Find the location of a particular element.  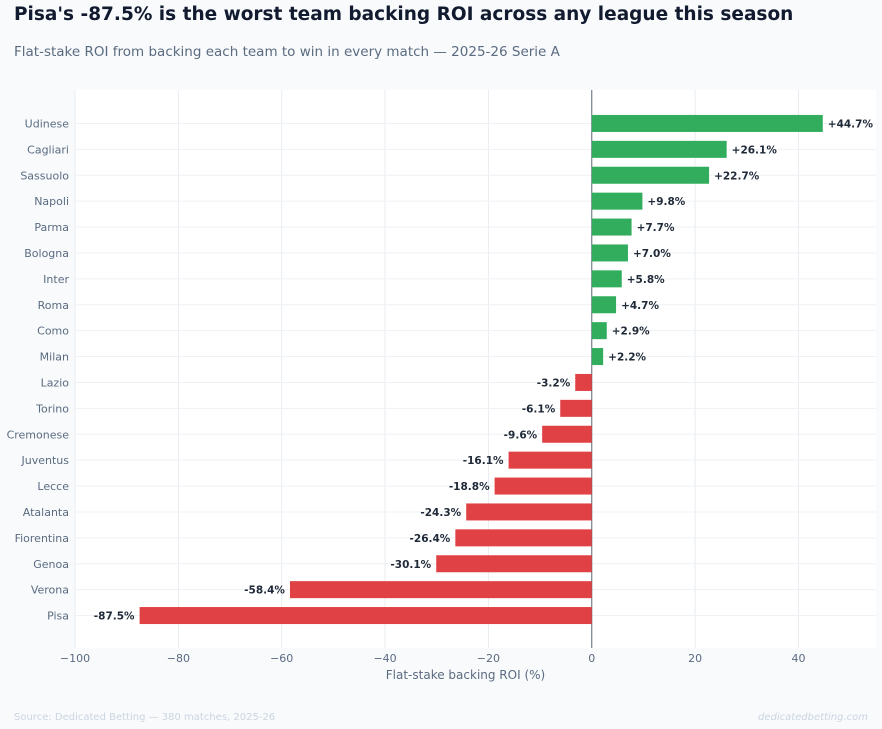

value-label: -9.6% is located at coordinates (521, 435).